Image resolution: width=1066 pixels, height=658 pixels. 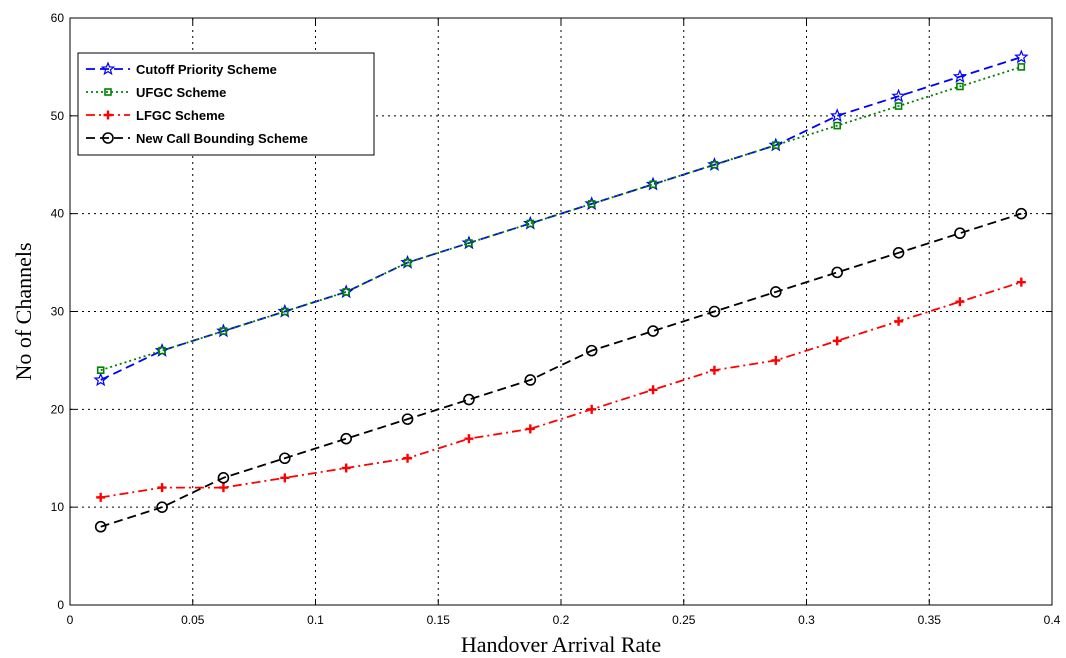 I want to click on x-axis-title: Handover Arrival Rate, so click(x=561, y=644).